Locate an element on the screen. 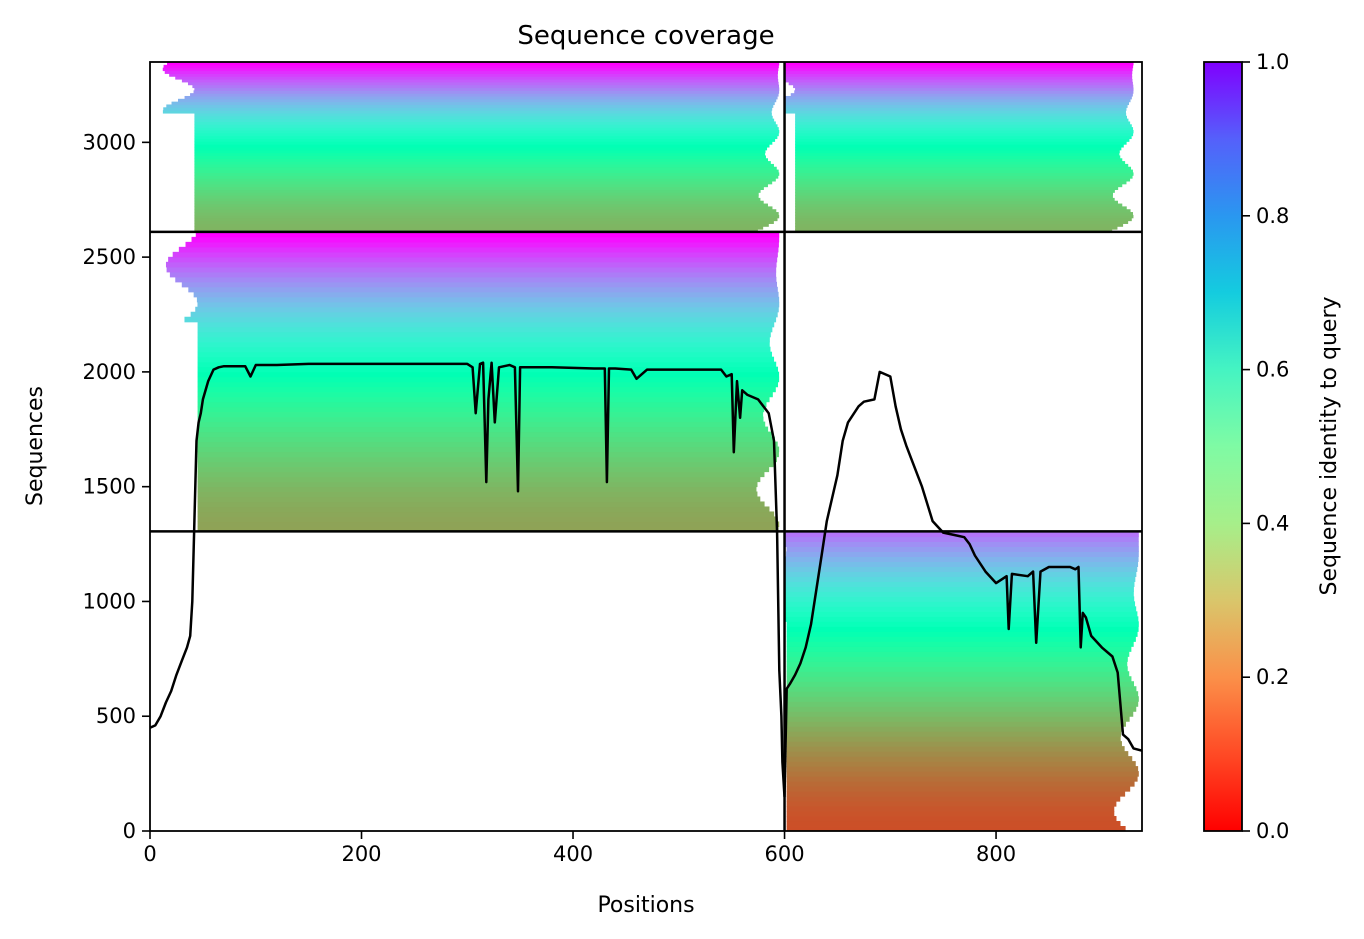  y-tick-label: 3000 is located at coordinates (109, 142).